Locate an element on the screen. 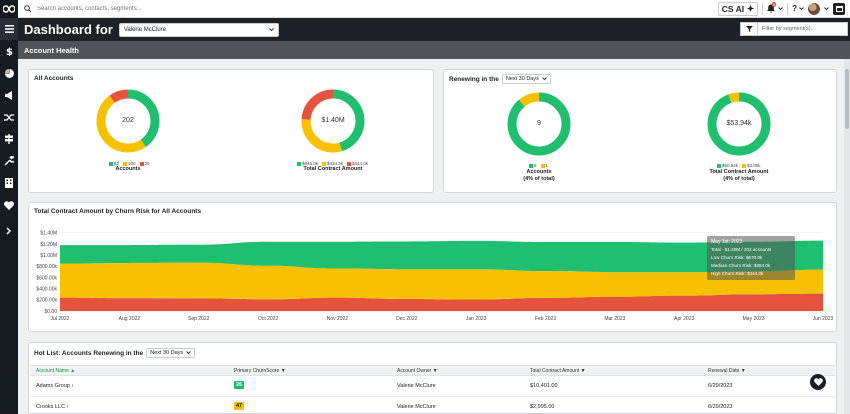 Image resolution: width=850 pixels, height=414 pixels. col-account-name: Account Name ▲ is located at coordinates (55, 371).